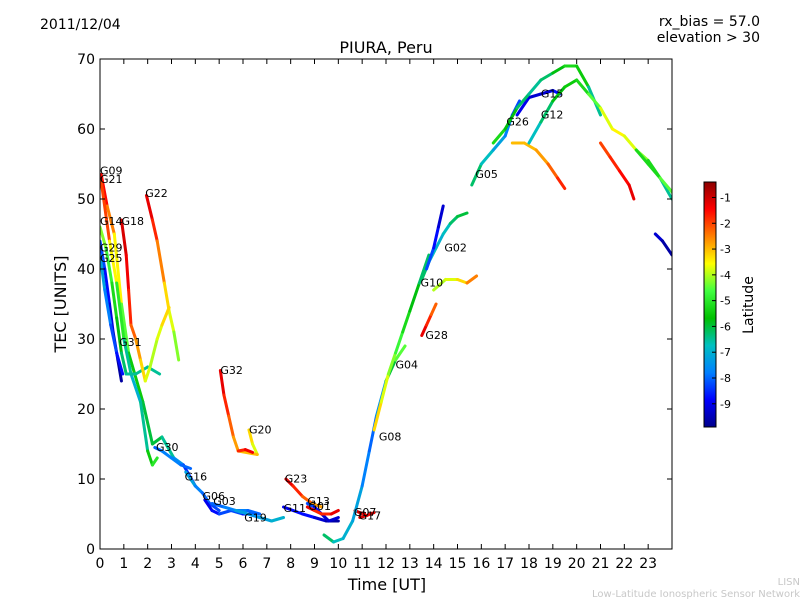 The image size is (800, 600). Describe the element at coordinates (725, 352) in the screenshot. I see `colorbar-tick-label: -7` at that location.